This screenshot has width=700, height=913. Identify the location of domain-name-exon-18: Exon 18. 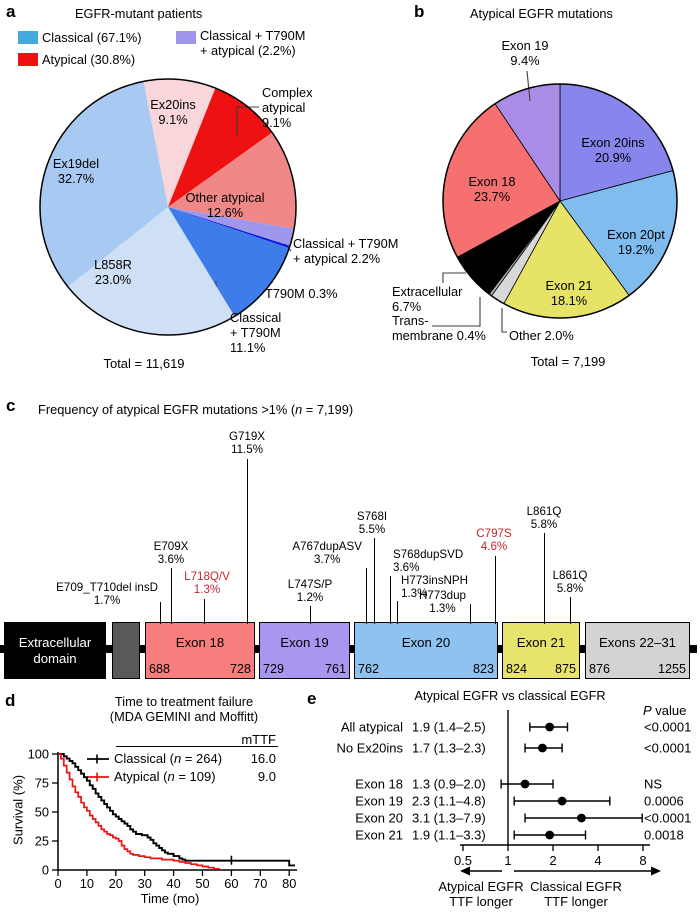
(200, 642).